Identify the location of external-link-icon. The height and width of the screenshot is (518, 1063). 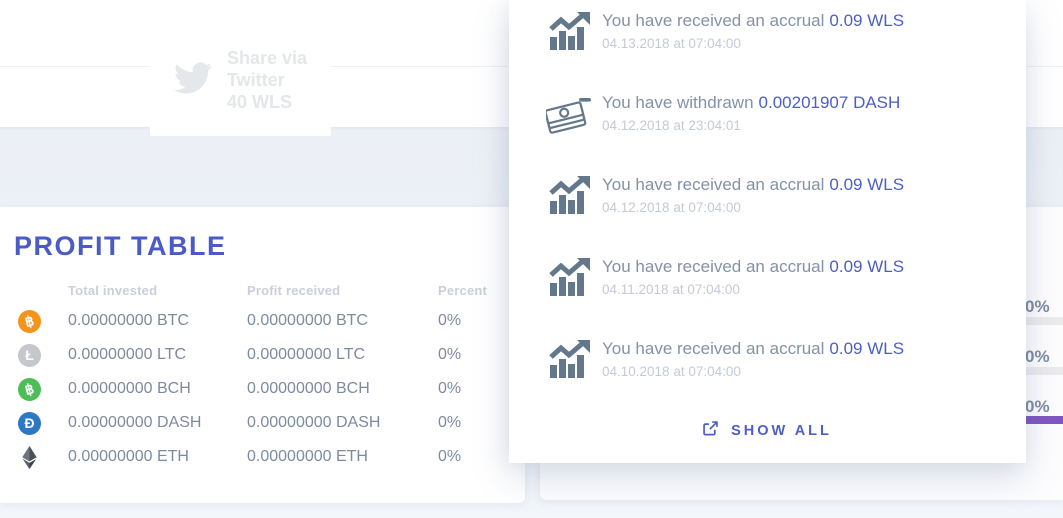
(710, 430).